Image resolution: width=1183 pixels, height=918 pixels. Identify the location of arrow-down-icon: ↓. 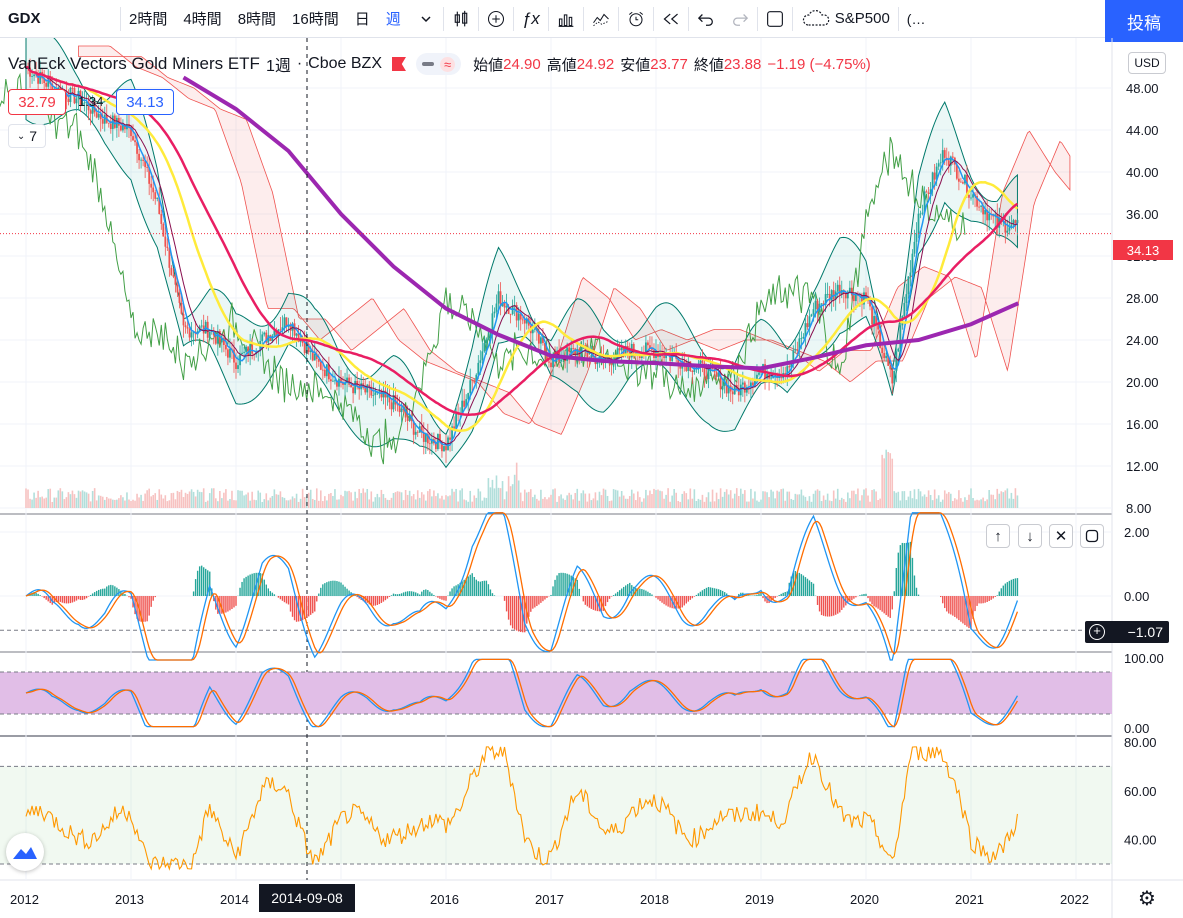
(1030, 536).